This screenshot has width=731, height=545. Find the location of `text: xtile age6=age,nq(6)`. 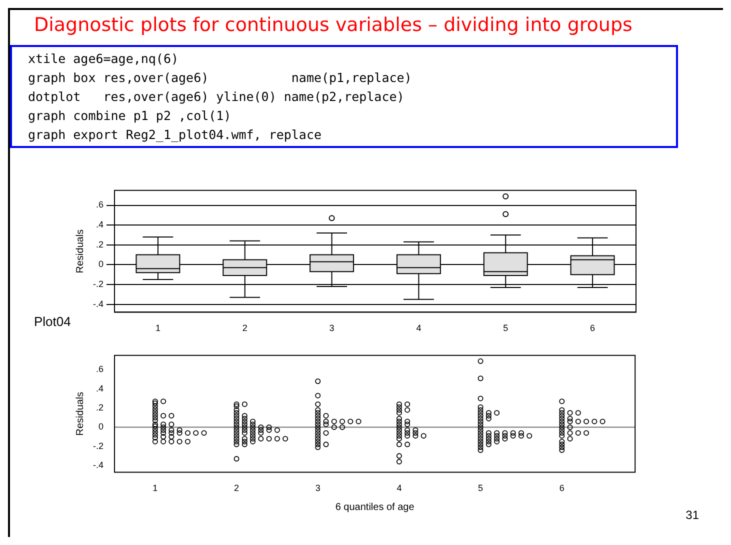

text: xtile age6=age,nq(6) is located at coordinates (104, 59).